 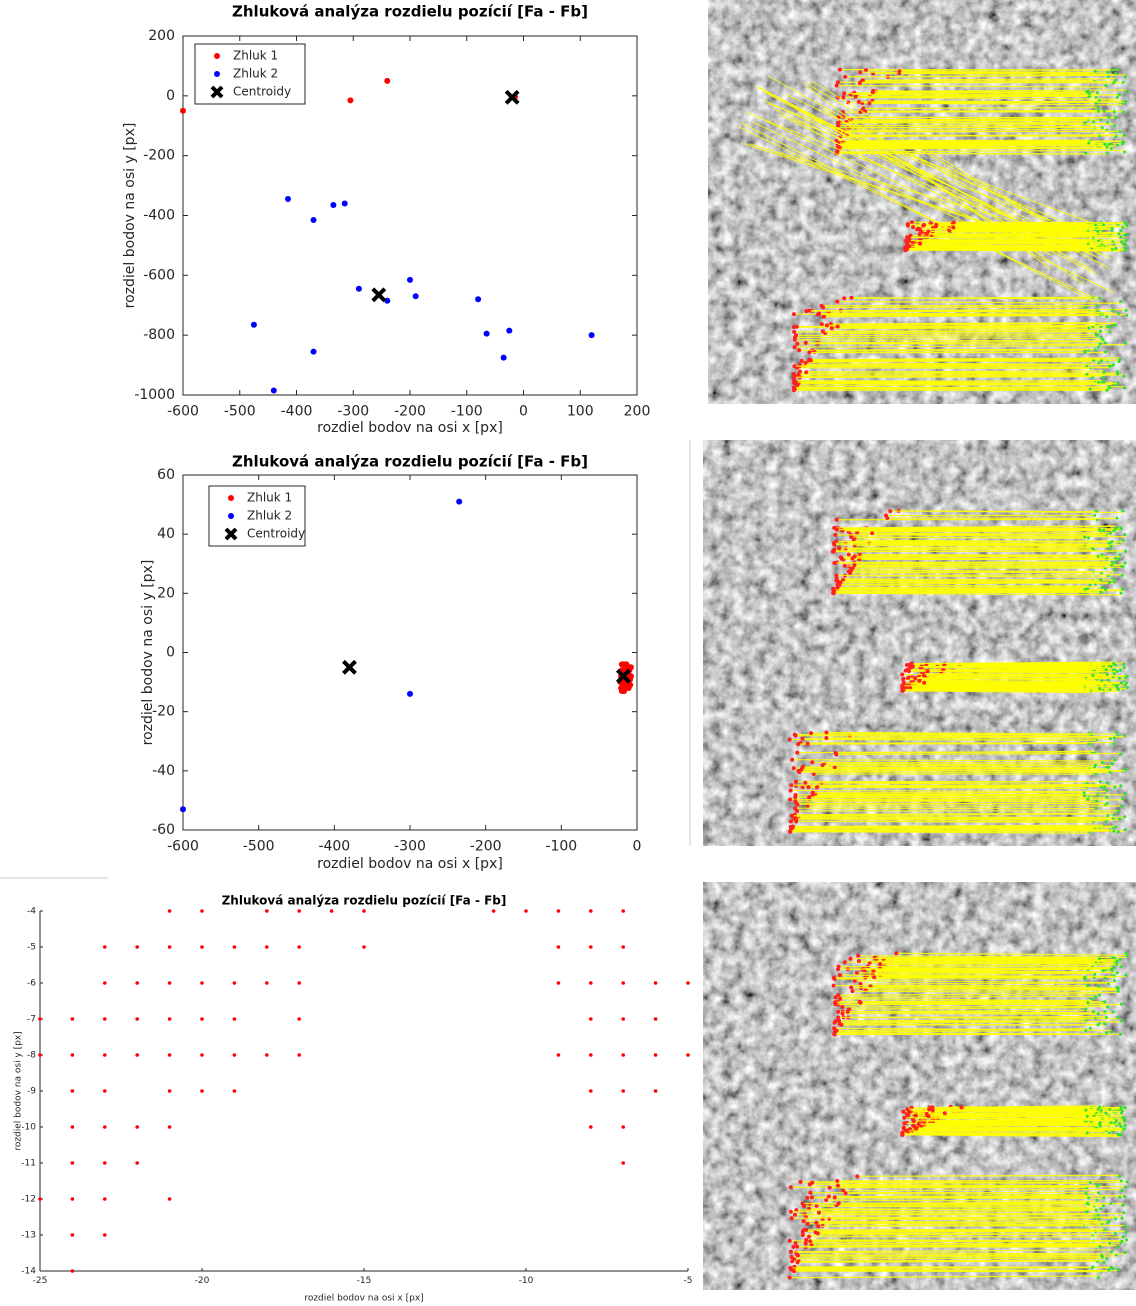 What do you see at coordinates (231, 516) in the screenshot?
I see `legend-marker` at bounding box center [231, 516].